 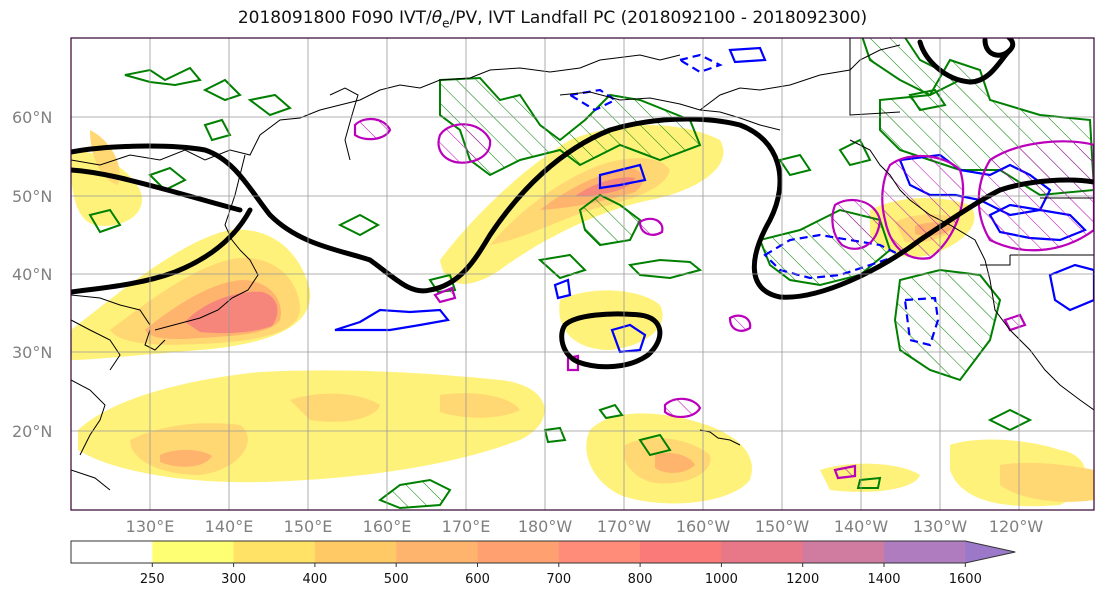 What do you see at coordinates (437, 18) in the screenshot?
I see `title-theta: θ` at bounding box center [437, 18].